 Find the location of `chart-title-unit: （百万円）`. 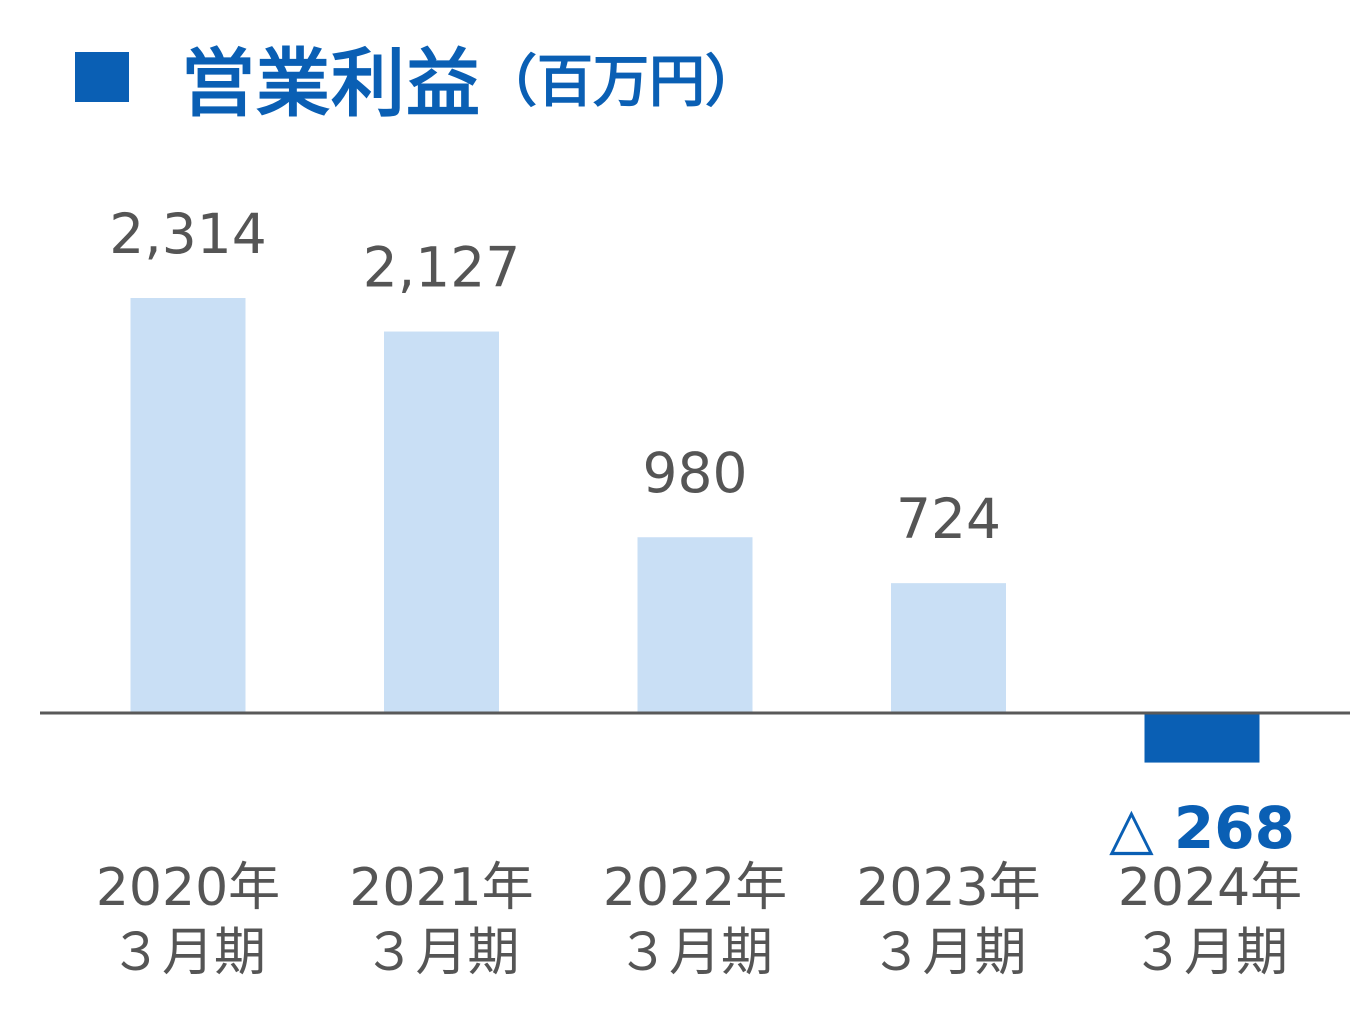

chart-title-unit: （百万円） is located at coordinates (621, 82).